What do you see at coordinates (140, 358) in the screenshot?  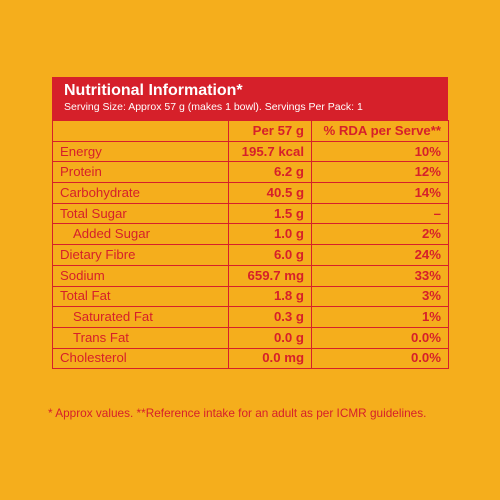 I see `nutrient-name: Cholesterol` at bounding box center [140, 358].